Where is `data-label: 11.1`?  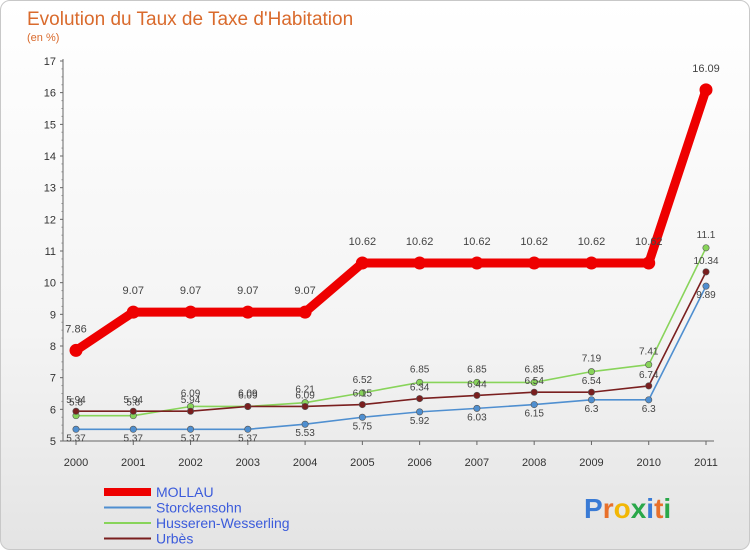
data-label: 11.1 is located at coordinates (706, 235).